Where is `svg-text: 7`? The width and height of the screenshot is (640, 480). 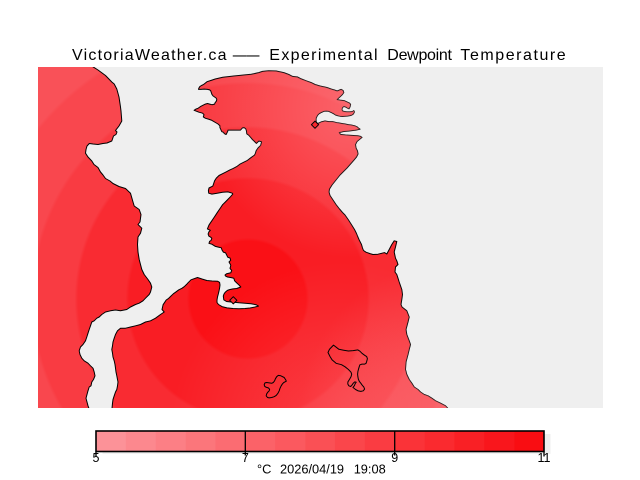
svg-text: 7 is located at coordinates (245, 458).